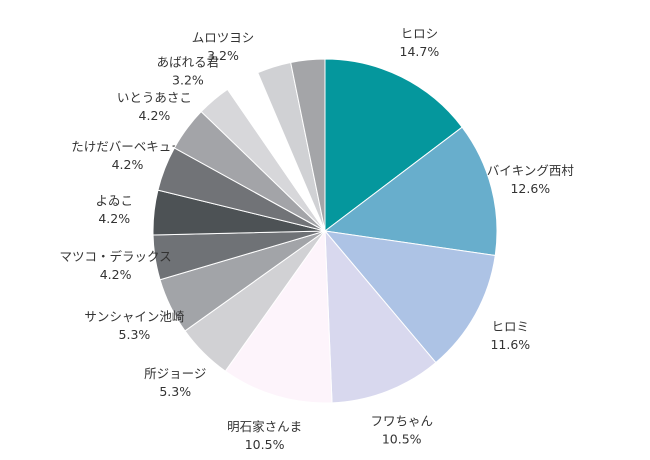 This screenshot has width=650, height=460. Describe the element at coordinates (401, 430) in the screenshot. I see `slice-label-3: フワちゃん 10.5%` at that location.